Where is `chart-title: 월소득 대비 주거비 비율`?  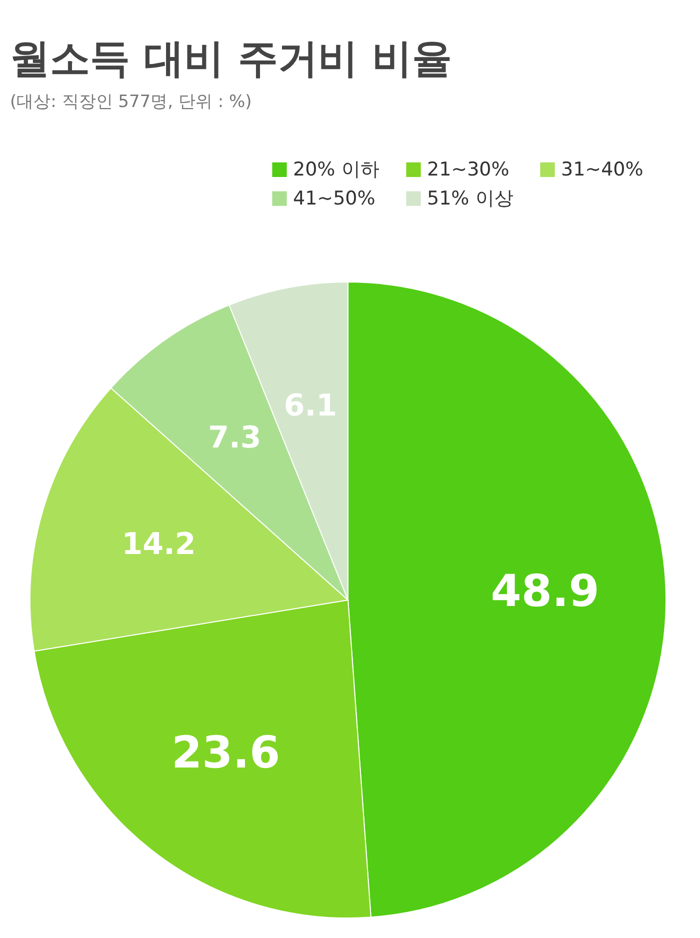
chart-title: 월소득 대비 주거비 비율 is located at coordinates (231, 59).